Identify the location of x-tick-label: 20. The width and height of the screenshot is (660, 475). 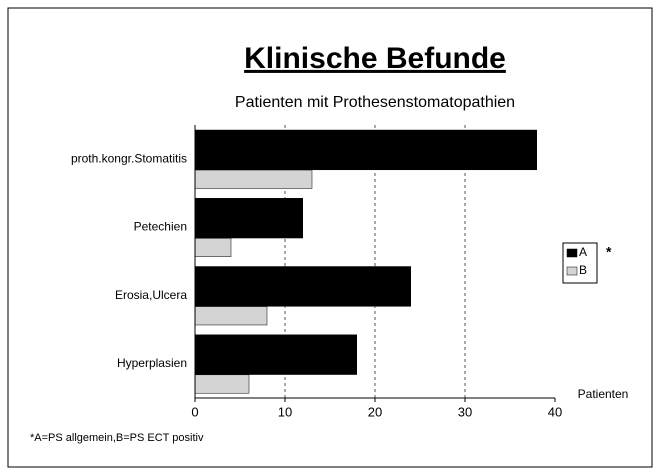
(375, 411).